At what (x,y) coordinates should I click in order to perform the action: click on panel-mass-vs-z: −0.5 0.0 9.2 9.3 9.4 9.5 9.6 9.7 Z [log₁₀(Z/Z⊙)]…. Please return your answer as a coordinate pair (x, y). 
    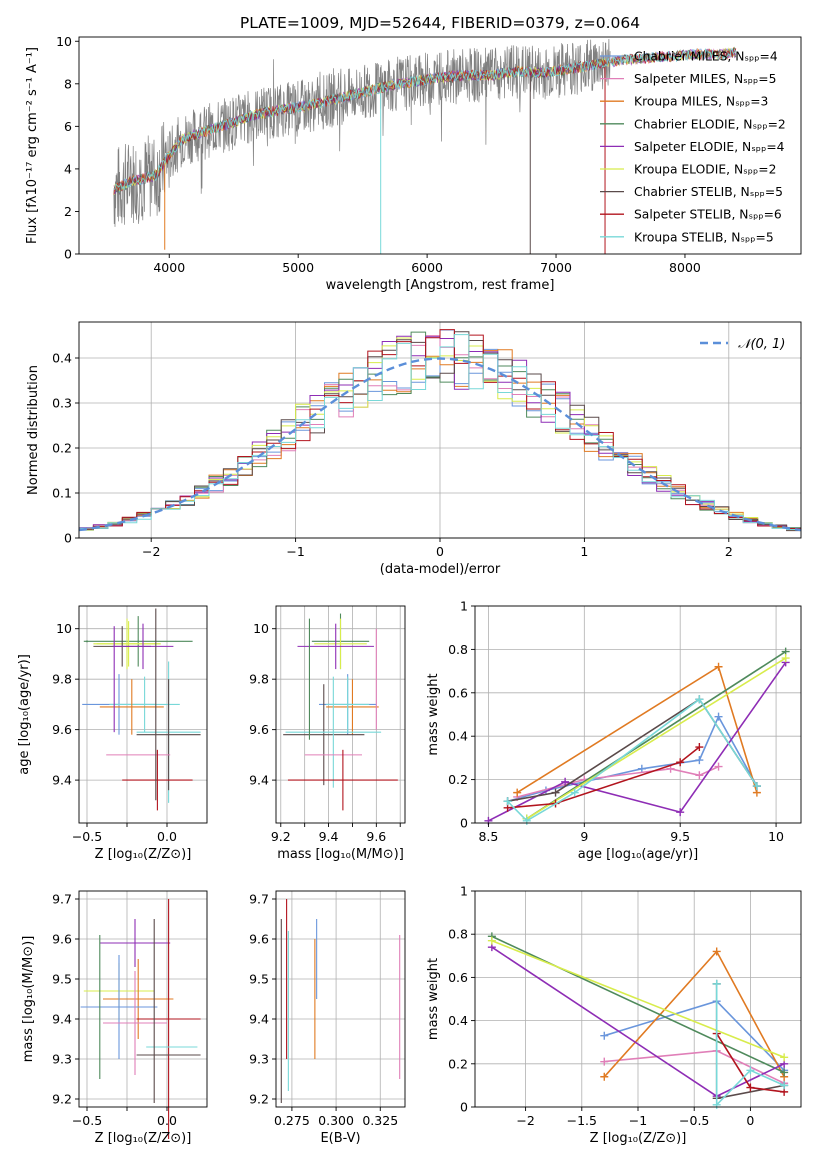
    Looking at the image, I should click on (114, 1018).